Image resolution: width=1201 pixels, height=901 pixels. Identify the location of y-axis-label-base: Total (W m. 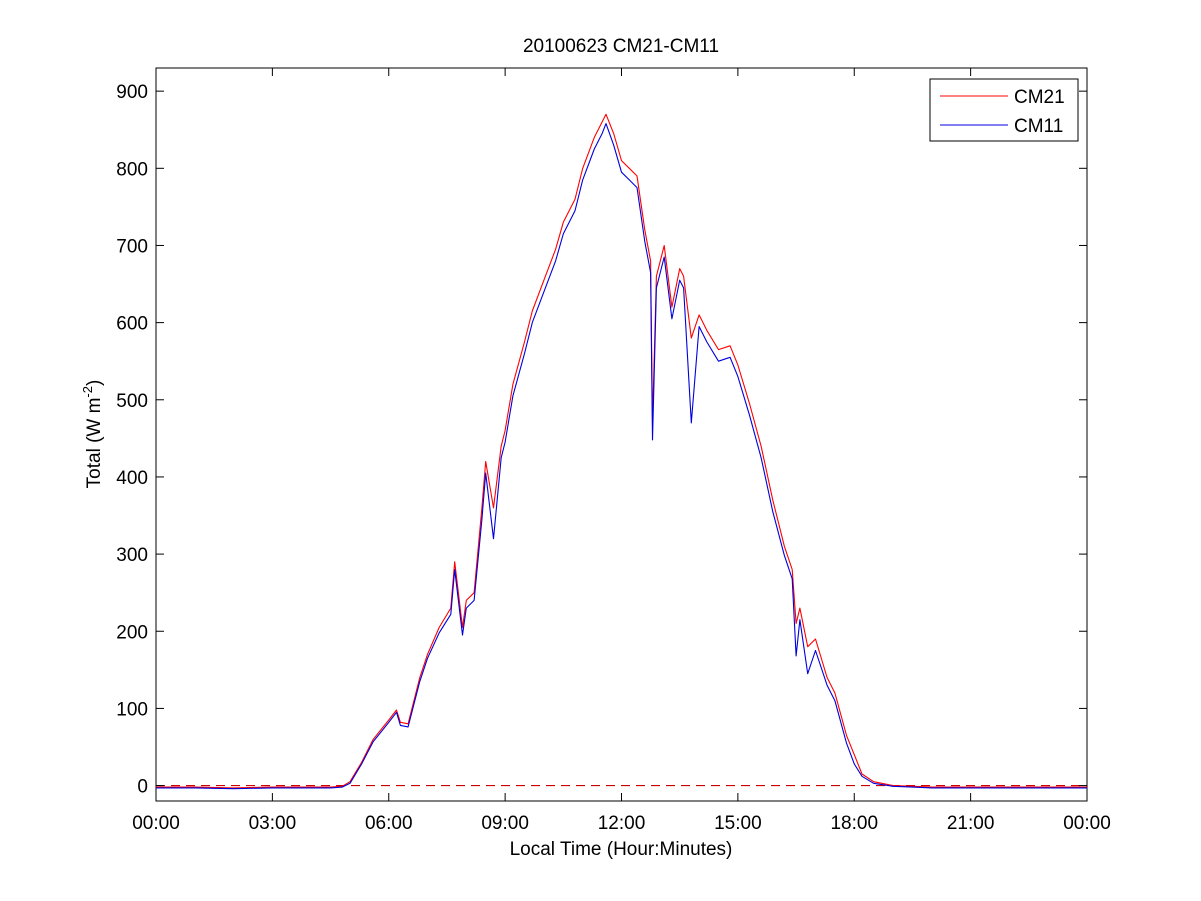
(94, 443).